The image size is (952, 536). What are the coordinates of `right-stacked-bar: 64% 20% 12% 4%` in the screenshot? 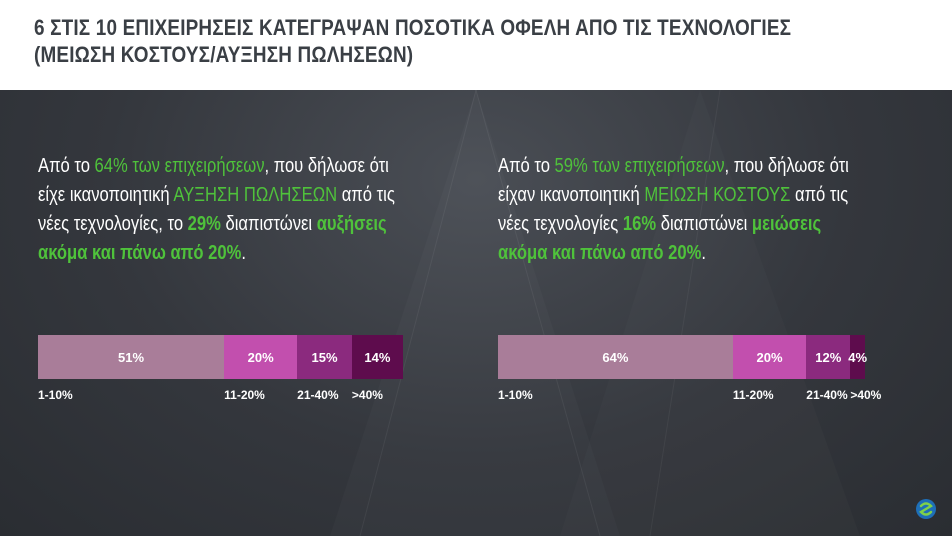 It's located at (683, 357).